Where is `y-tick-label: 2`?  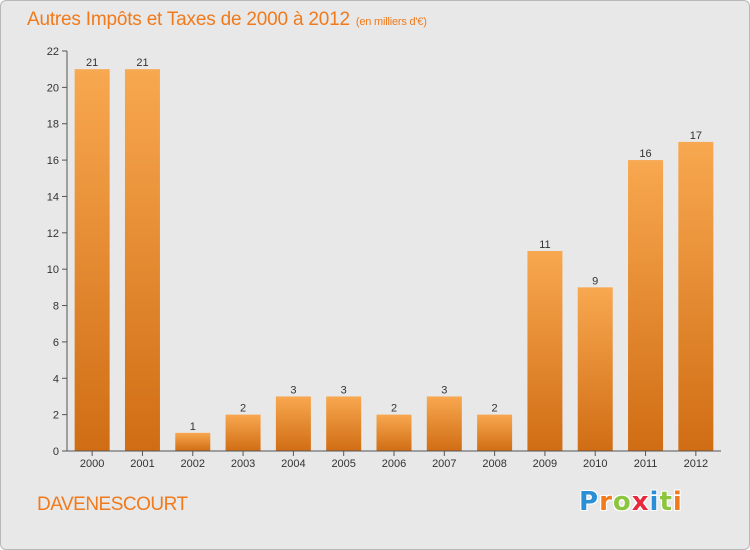 y-tick-label: 2 is located at coordinates (56, 416).